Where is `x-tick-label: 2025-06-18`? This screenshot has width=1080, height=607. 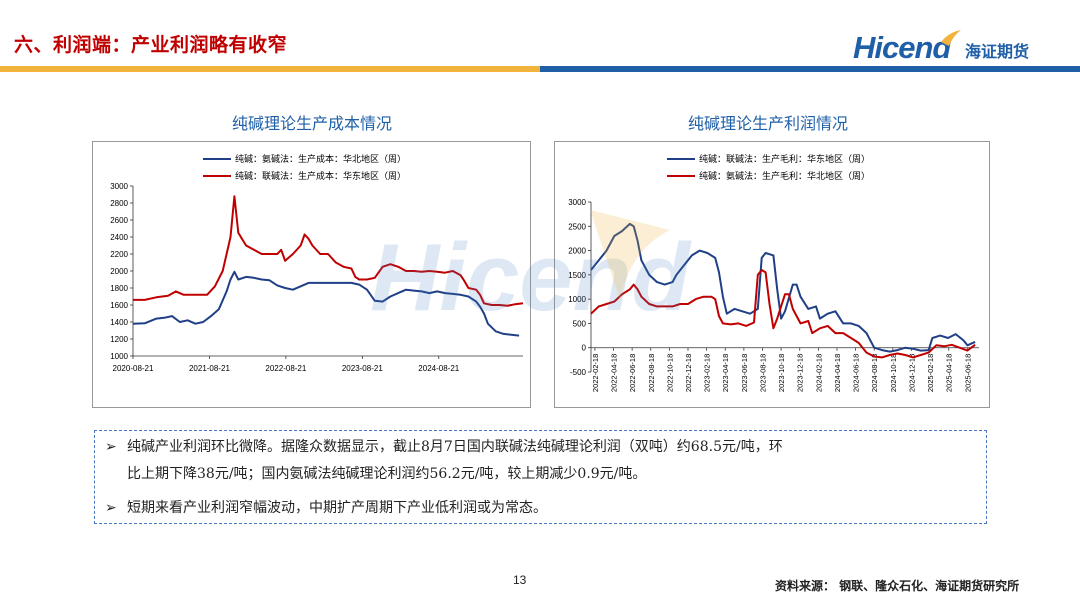 x-tick-label: 2025-06-18 is located at coordinates (967, 373).